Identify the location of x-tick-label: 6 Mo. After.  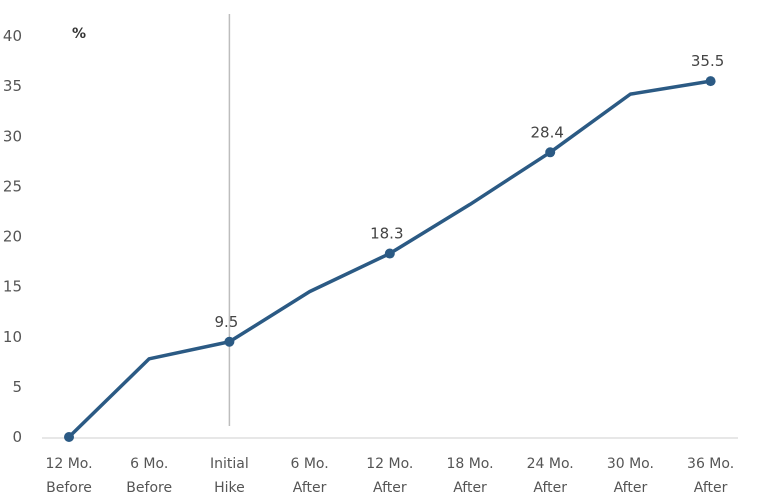
(309, 476).